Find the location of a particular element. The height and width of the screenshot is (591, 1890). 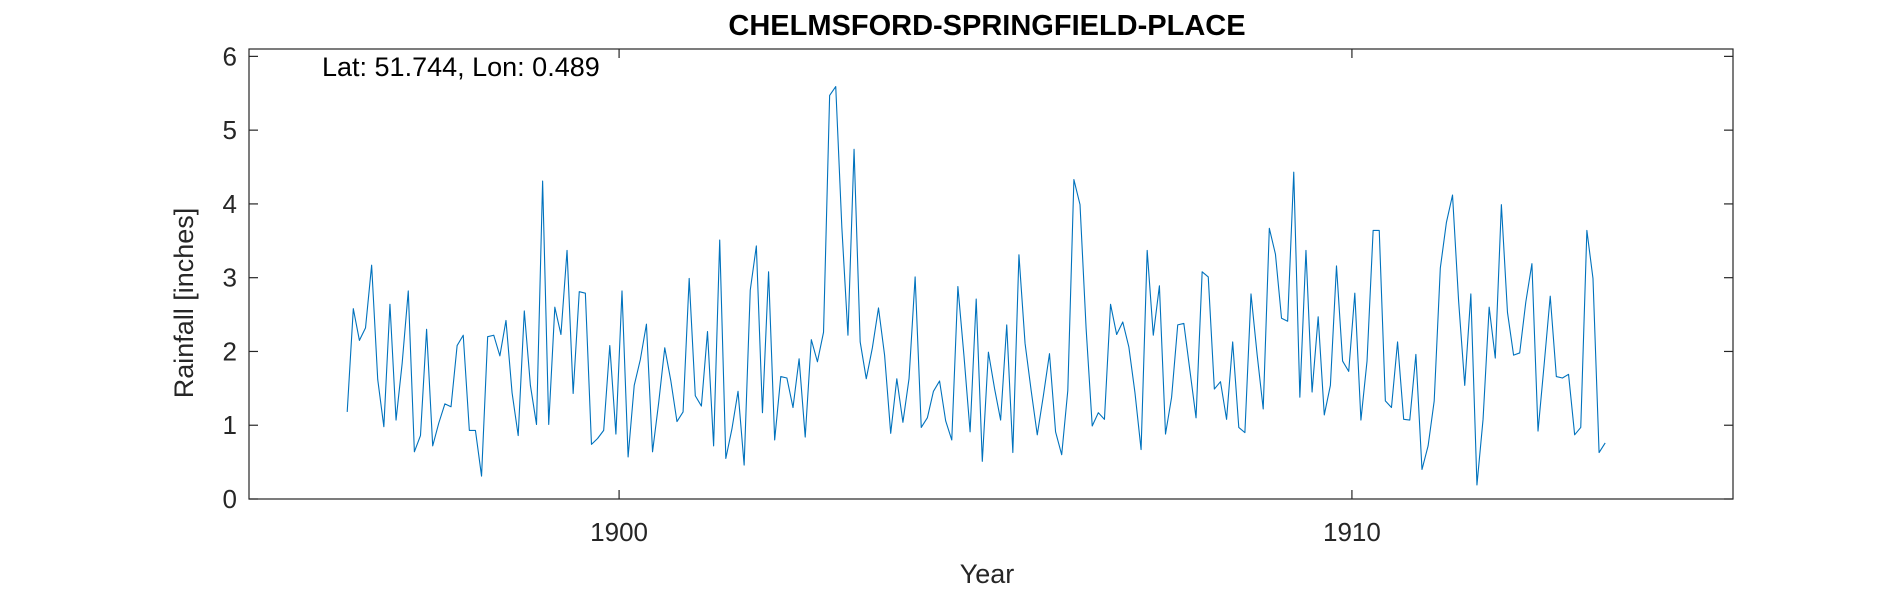

y-tick-label: 2 is located at coordinates (230, 351).